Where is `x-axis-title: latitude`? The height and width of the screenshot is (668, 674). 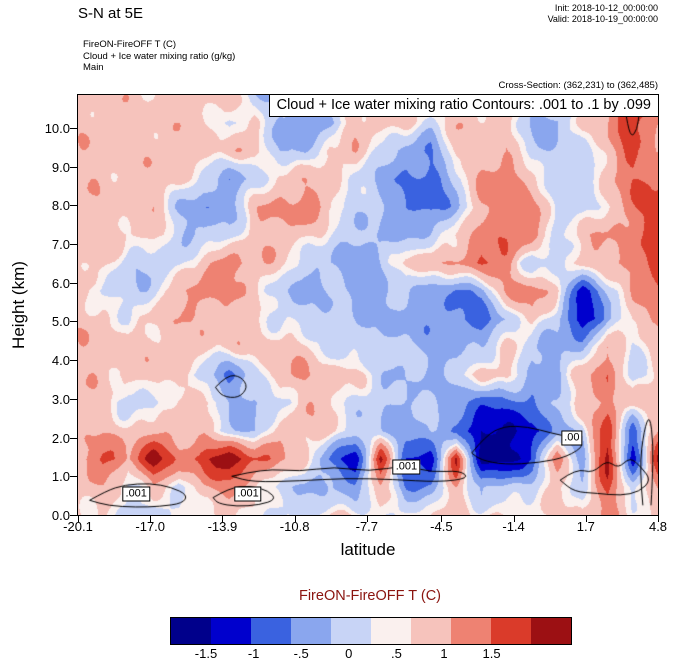
x-axis-title: latitude is located at coordinates (368, 549).